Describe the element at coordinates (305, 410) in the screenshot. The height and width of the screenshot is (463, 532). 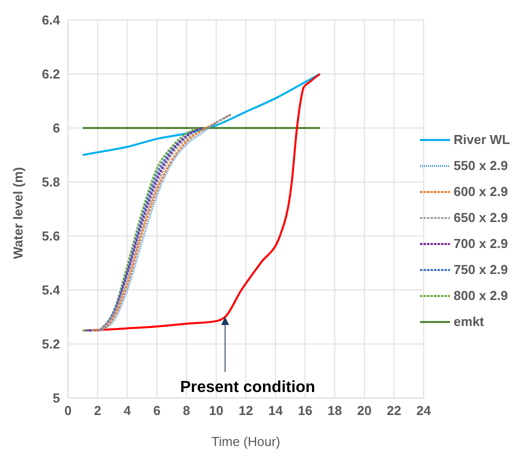
I see `x-tick-label: 16` at that location.